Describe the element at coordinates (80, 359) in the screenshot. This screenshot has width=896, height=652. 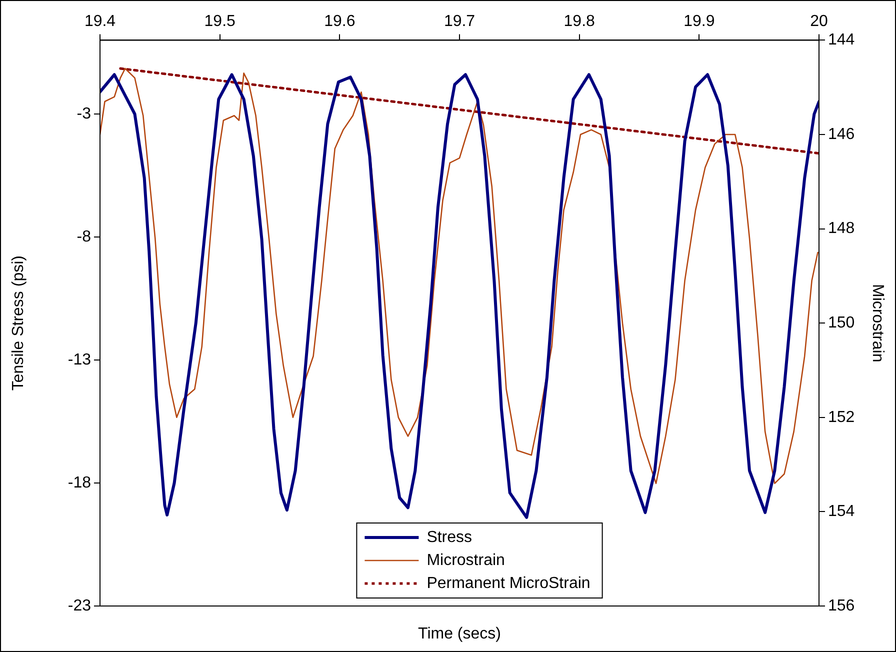
I see `y-tick-label: -13` at that location.